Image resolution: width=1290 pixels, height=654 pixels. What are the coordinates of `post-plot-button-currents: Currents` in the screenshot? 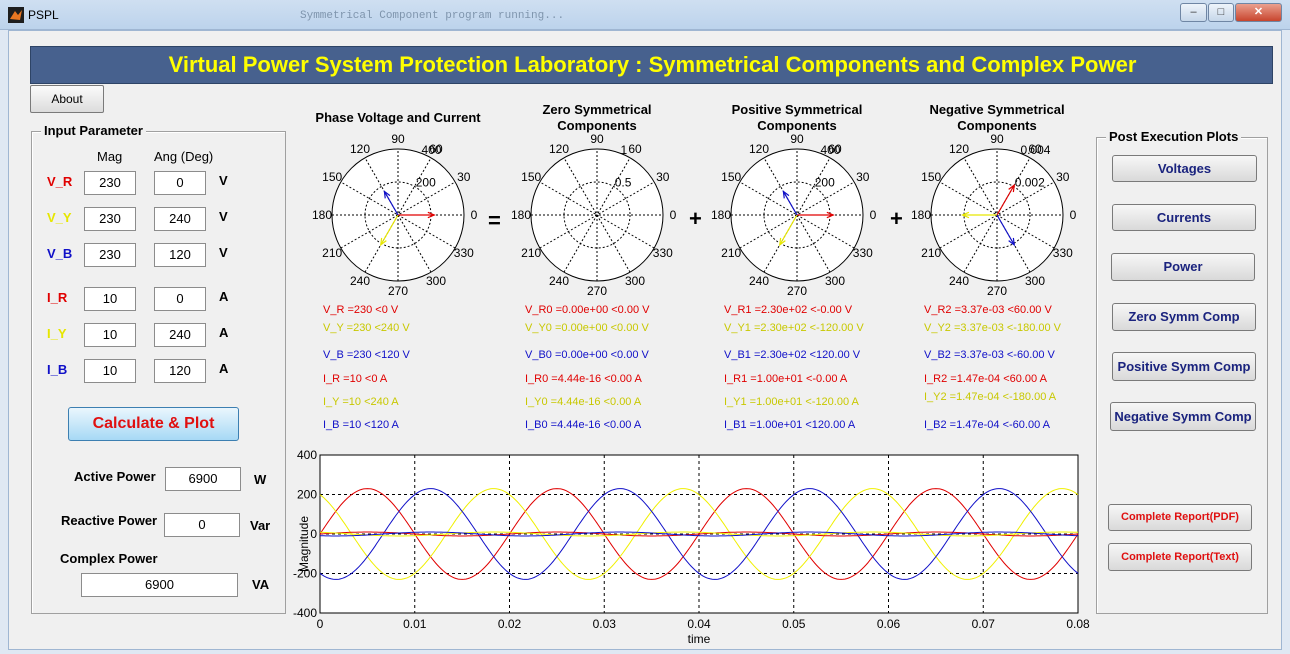 It's located at (1184, 217).